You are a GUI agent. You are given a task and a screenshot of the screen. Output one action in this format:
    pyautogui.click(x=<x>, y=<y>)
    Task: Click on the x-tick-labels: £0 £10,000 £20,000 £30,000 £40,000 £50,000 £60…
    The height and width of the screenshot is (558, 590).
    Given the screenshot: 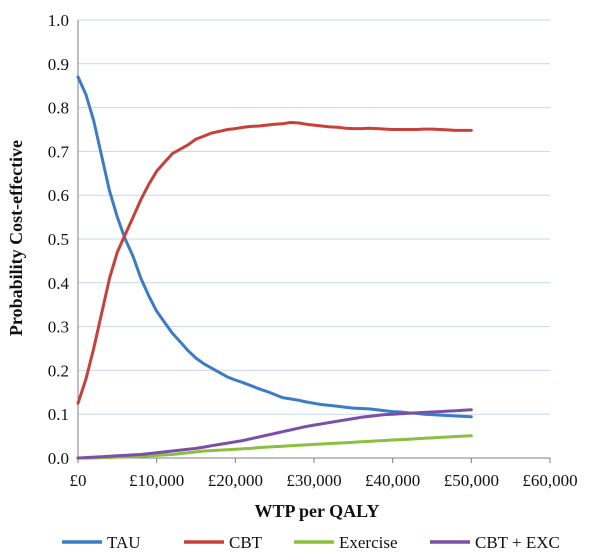 What is the action you would take?
    pyautogui.click(x=324, y=480)
    